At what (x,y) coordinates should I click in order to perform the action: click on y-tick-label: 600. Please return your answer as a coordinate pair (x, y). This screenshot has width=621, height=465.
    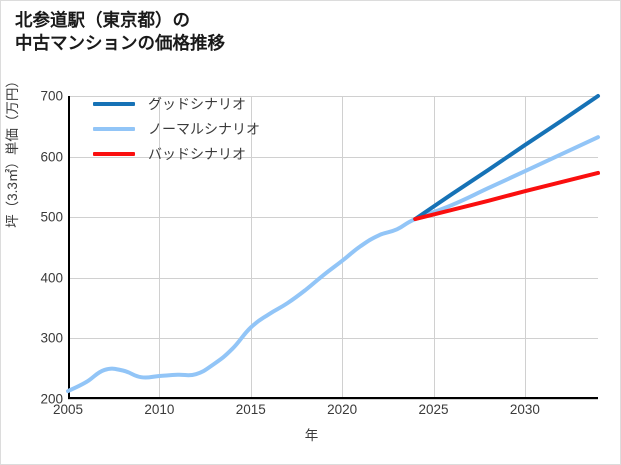
    Looking at the image, I should click on (51, 157).